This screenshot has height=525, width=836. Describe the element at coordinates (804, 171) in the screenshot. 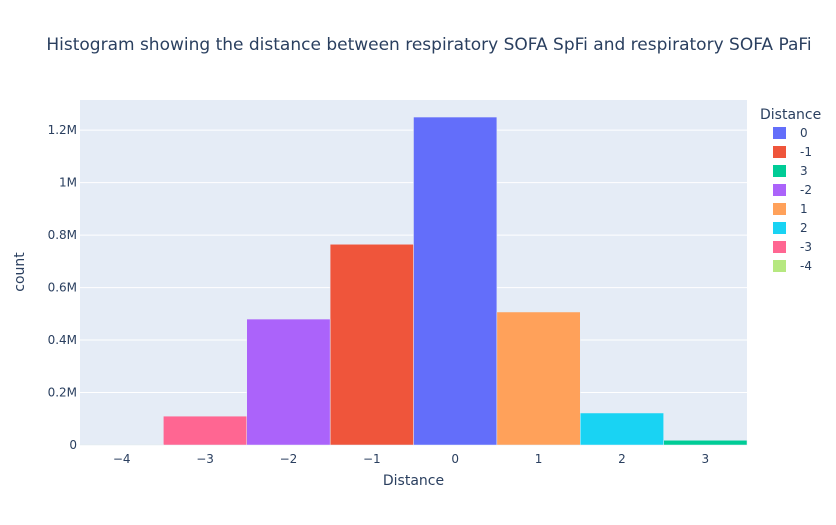

I see `legend-label: 3` at that location.